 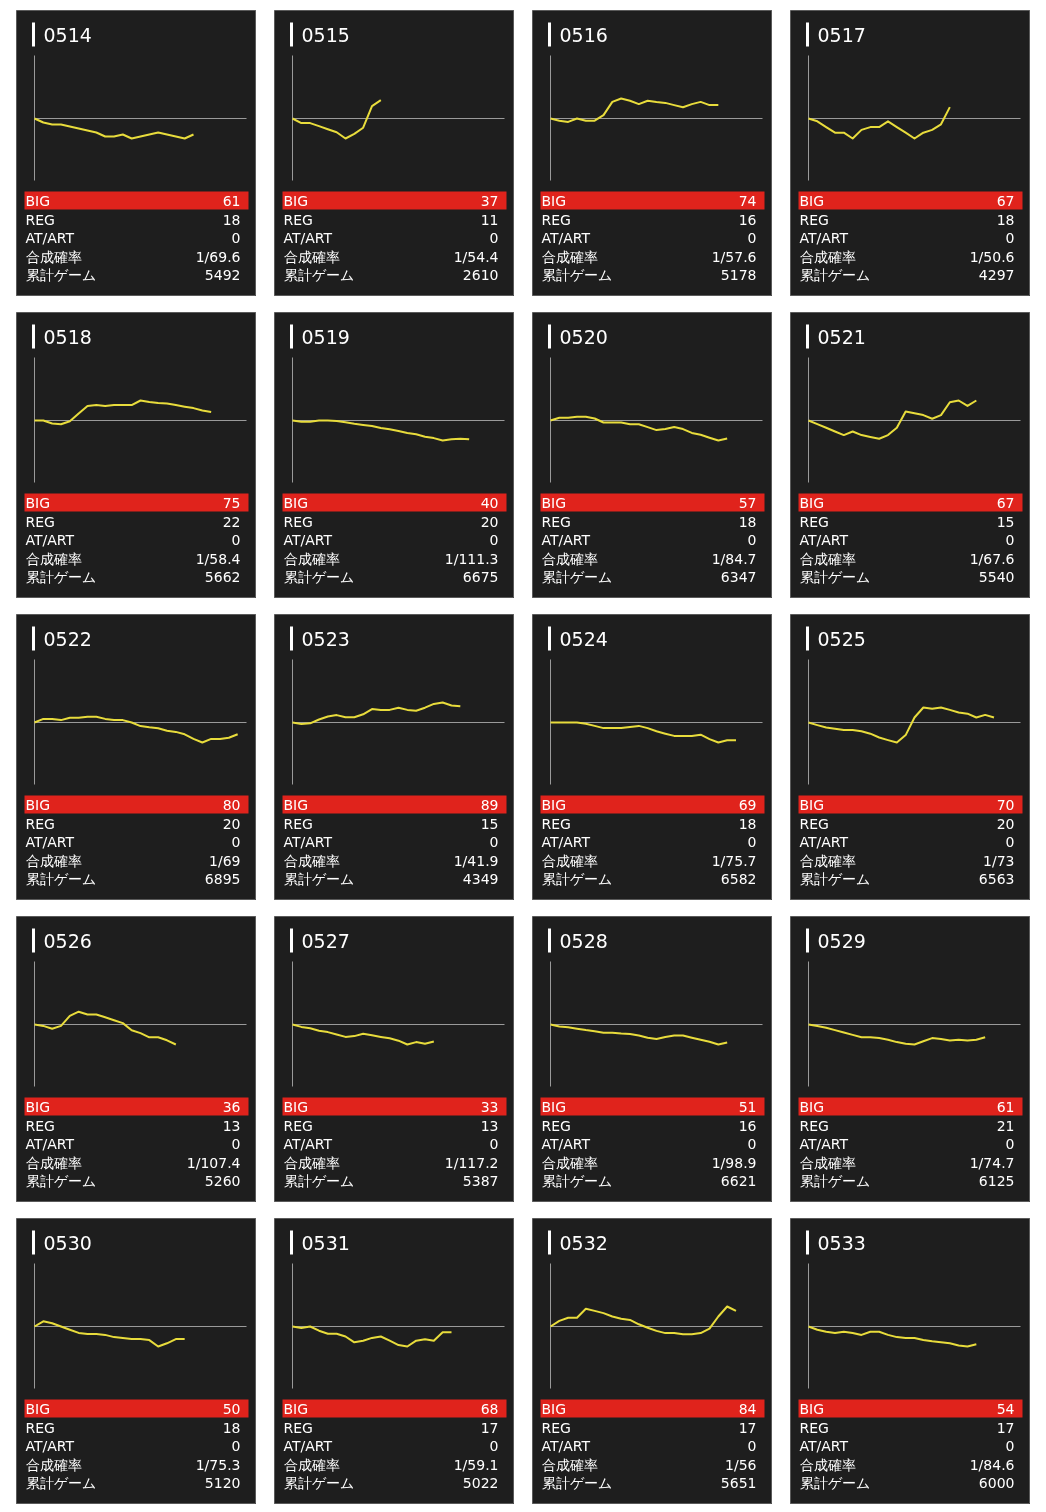 What do you see at coordinates (734, 1162) in the screenshot?
I see `text: 1/98.9` at bounding box center [734, 1162].